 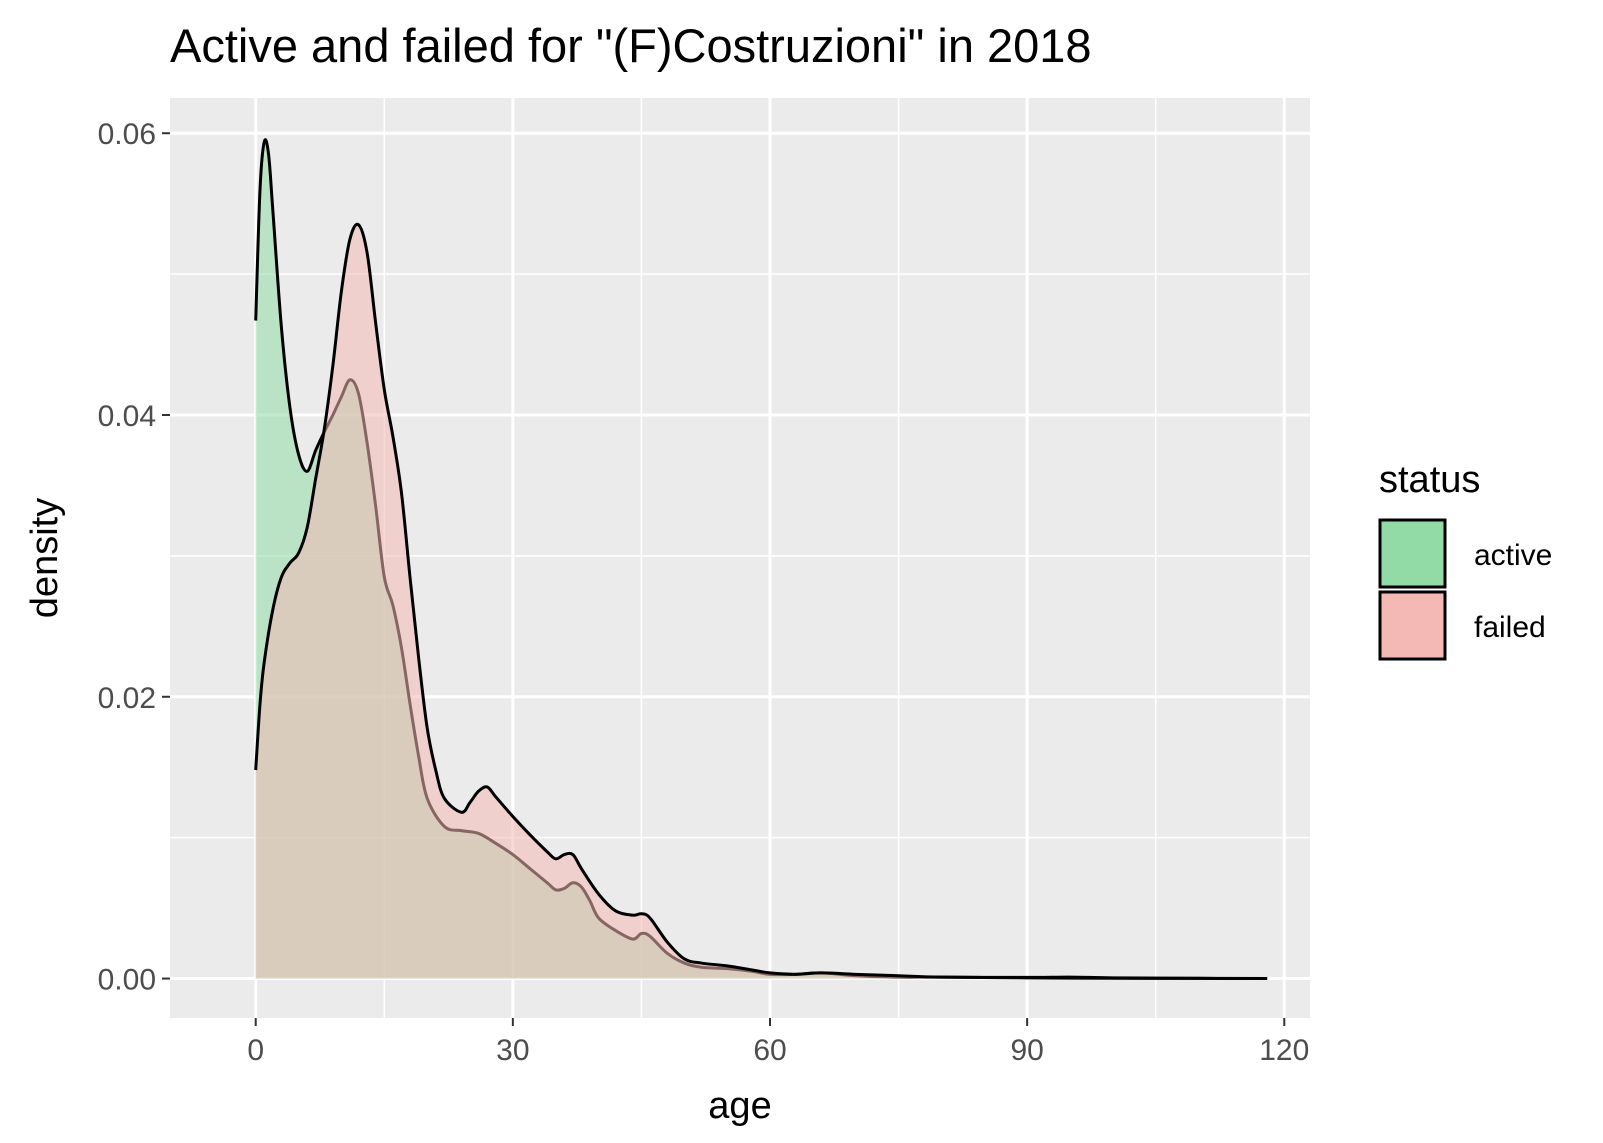 I want to click on legend-label-failed: failed, so click(x=1510, y=627).